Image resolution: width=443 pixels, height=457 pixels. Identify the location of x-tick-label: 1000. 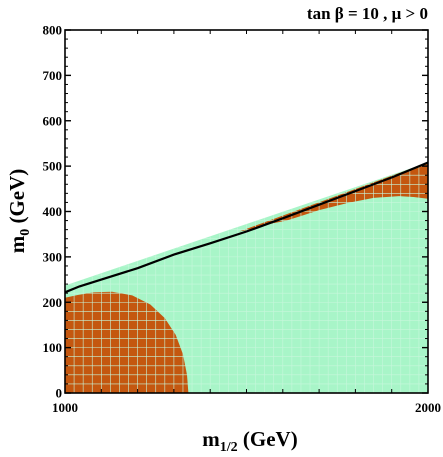
(65, 407).